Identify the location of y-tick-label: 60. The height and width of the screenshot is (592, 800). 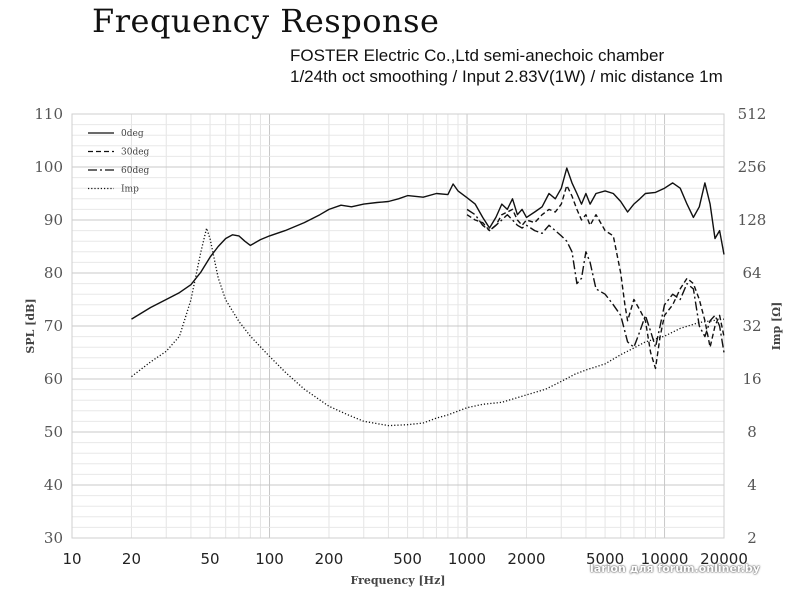
(53, 379).